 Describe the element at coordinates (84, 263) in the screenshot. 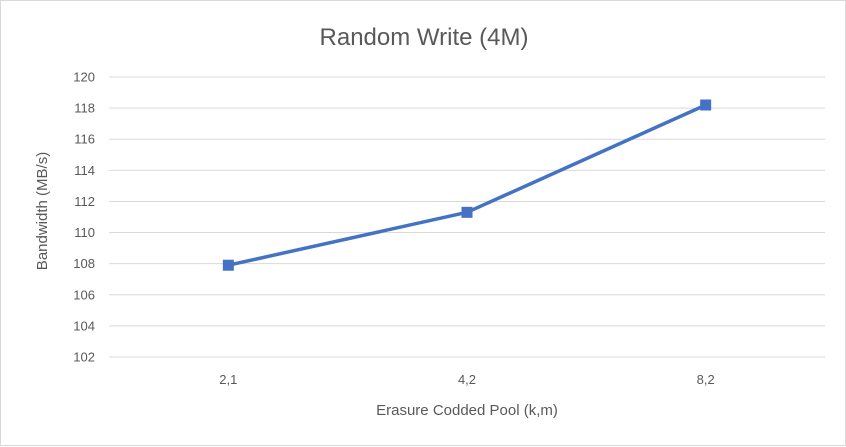

I see `y-tick-label: 108` at that location.